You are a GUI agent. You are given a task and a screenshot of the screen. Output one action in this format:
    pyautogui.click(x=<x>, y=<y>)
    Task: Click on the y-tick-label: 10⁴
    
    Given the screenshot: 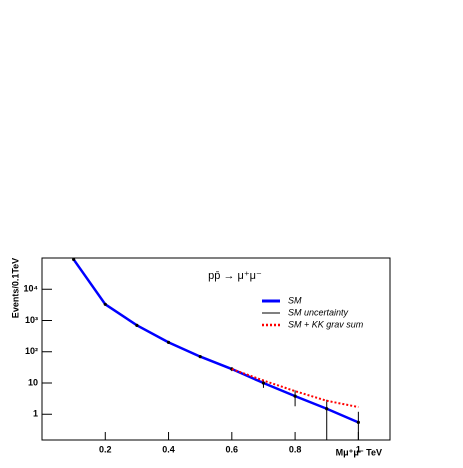 What is the action you would take?
    pyautogui.click(x=31, y=289)
    